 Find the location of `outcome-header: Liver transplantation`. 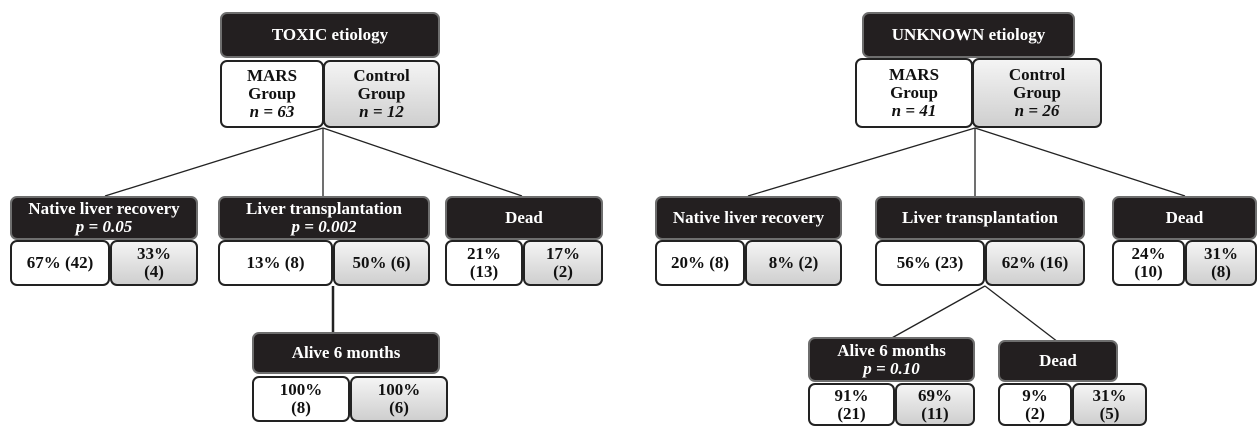

outcome-header: Liver transplantation is located at coordinates (980, 218).